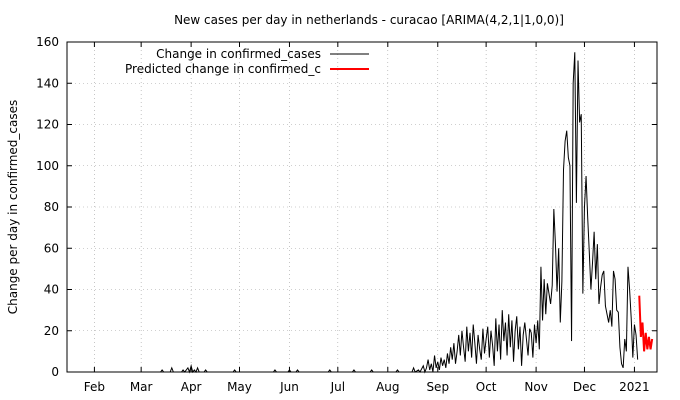  What do you see at coordinates (55, 372) in the screenshot?
I see `y-tick-label: 0` at bounding box center [55, 372].